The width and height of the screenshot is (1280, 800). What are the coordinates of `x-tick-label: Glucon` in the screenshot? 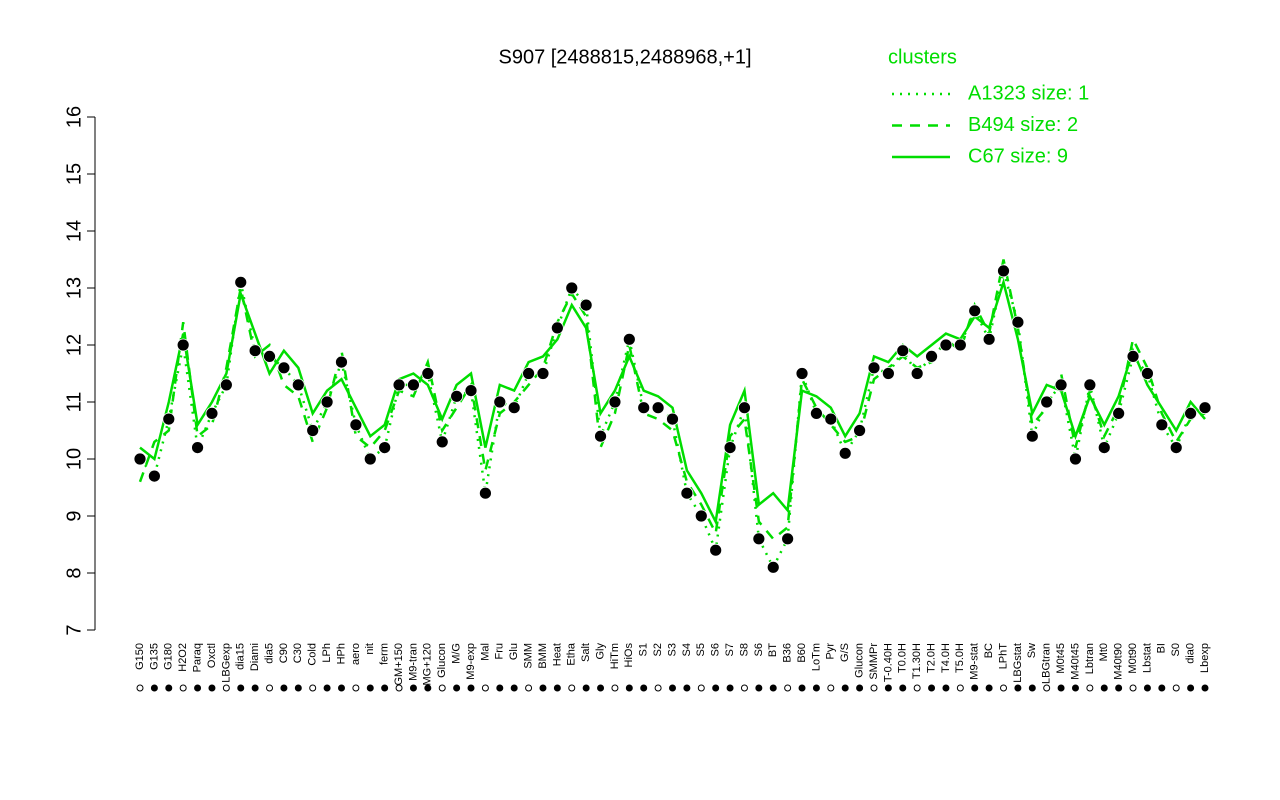 It's located at (860, 660).